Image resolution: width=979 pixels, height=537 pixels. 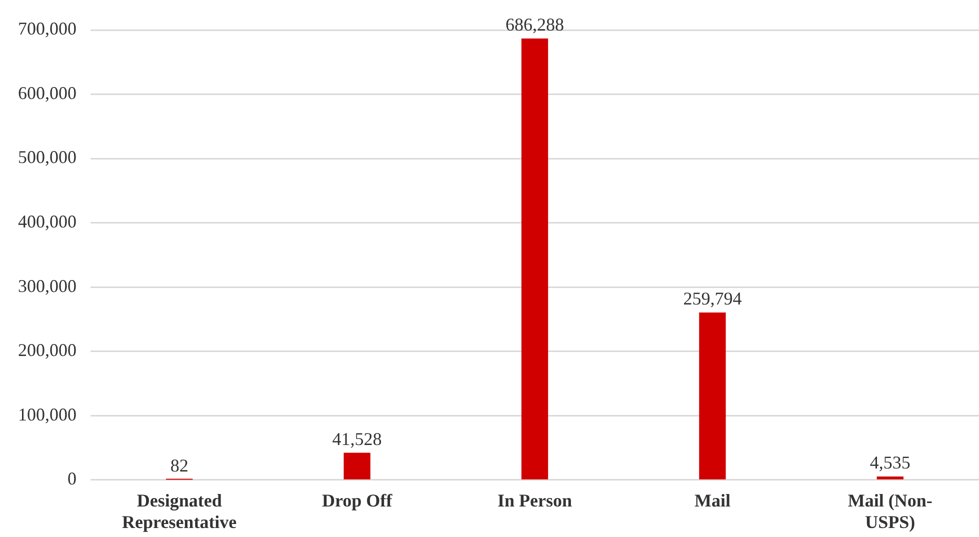 I want to click on x-tick-label: Designated Representative, so click(x=179, y=511).